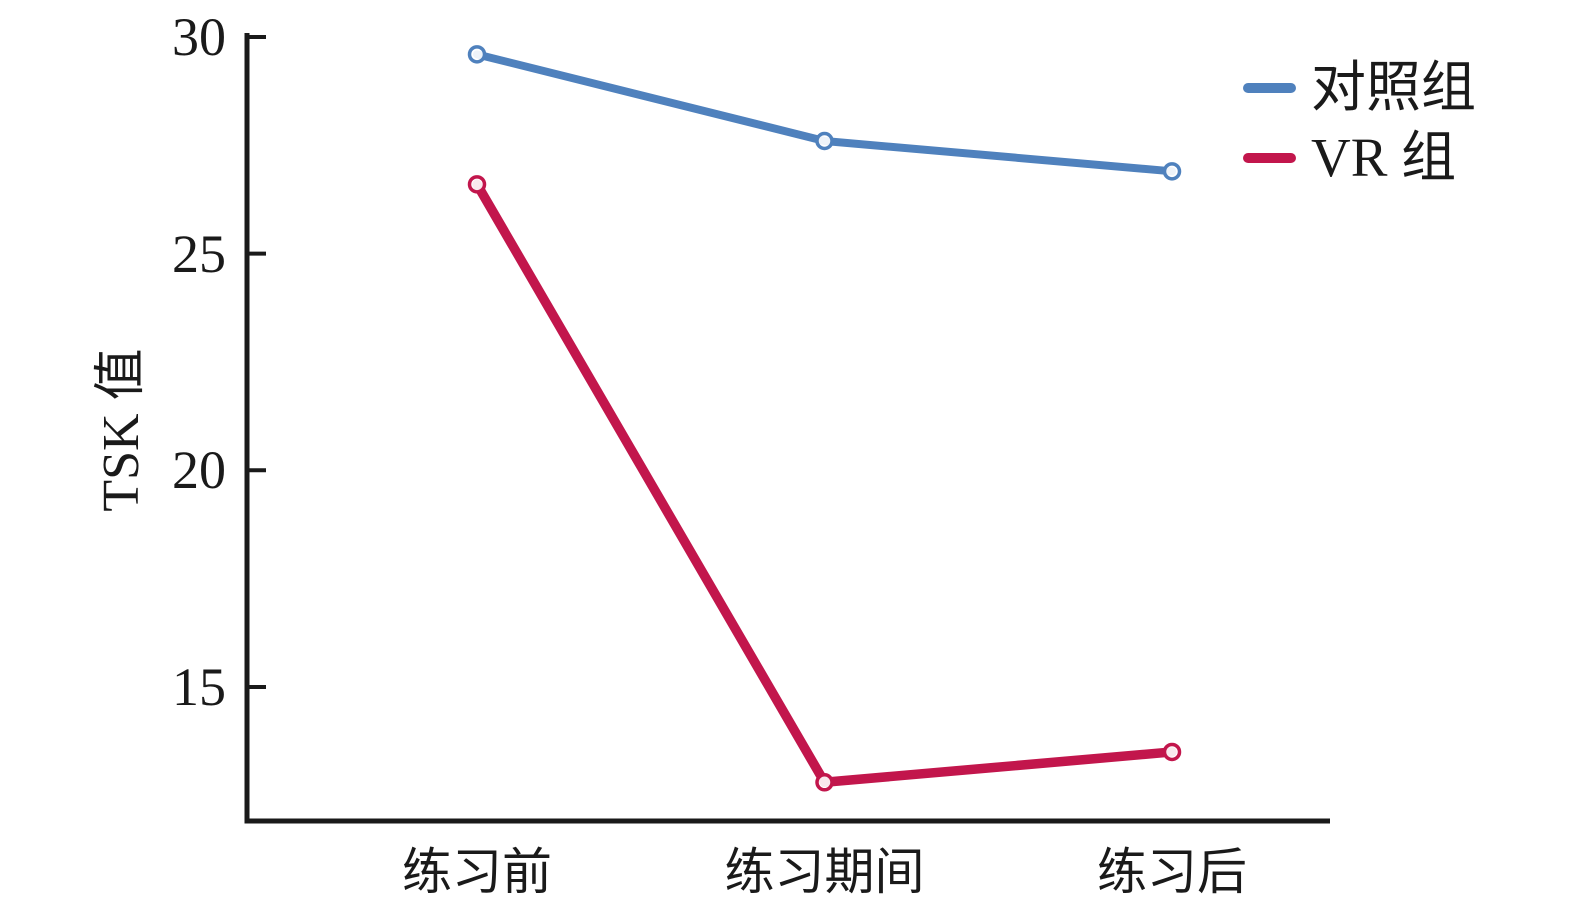 Image resolution: width=1575 pixels, height=915 pixels. Describe the element at coordinates (199, 37) in the screenshot. I see `y-tick-label-30: 30` at that location.